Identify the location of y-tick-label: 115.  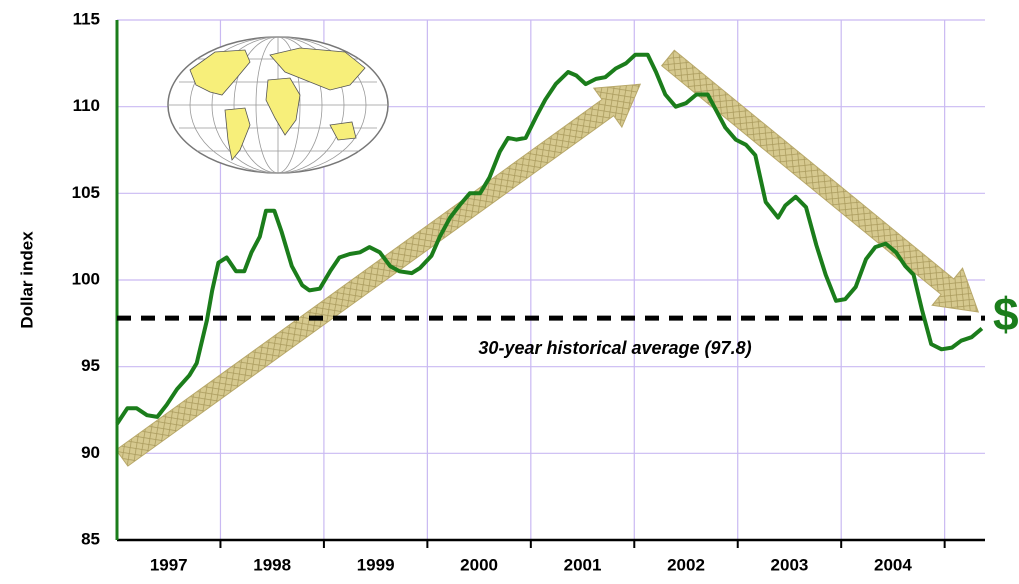
(86, 18).